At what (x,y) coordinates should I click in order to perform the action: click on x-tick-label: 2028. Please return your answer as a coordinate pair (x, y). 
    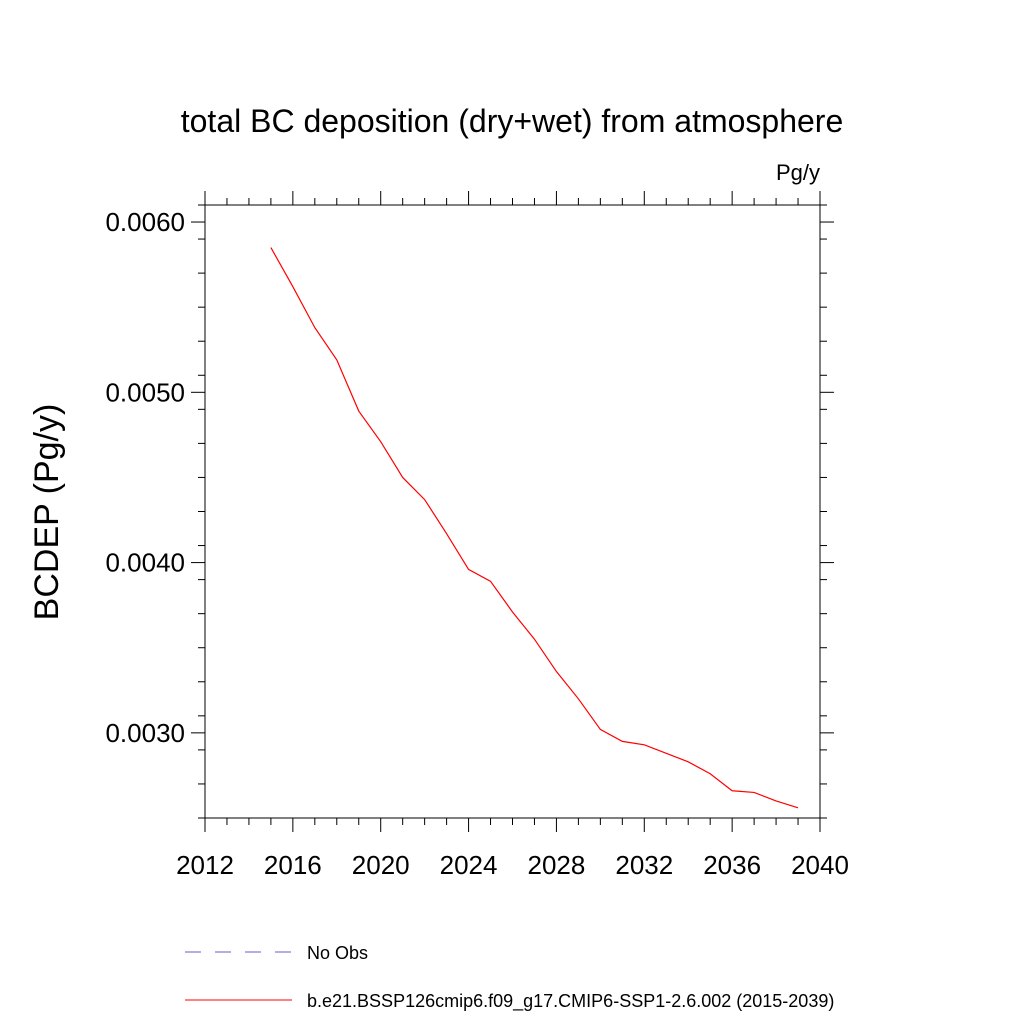
    Looking at the image, I should click on (557, 865).